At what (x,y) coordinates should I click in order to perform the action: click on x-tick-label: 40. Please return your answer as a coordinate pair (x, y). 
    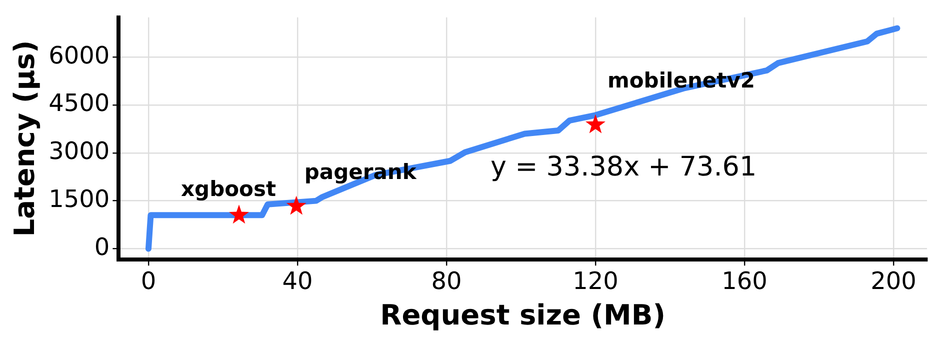
    Looking at the image, I should click on (297, 281).